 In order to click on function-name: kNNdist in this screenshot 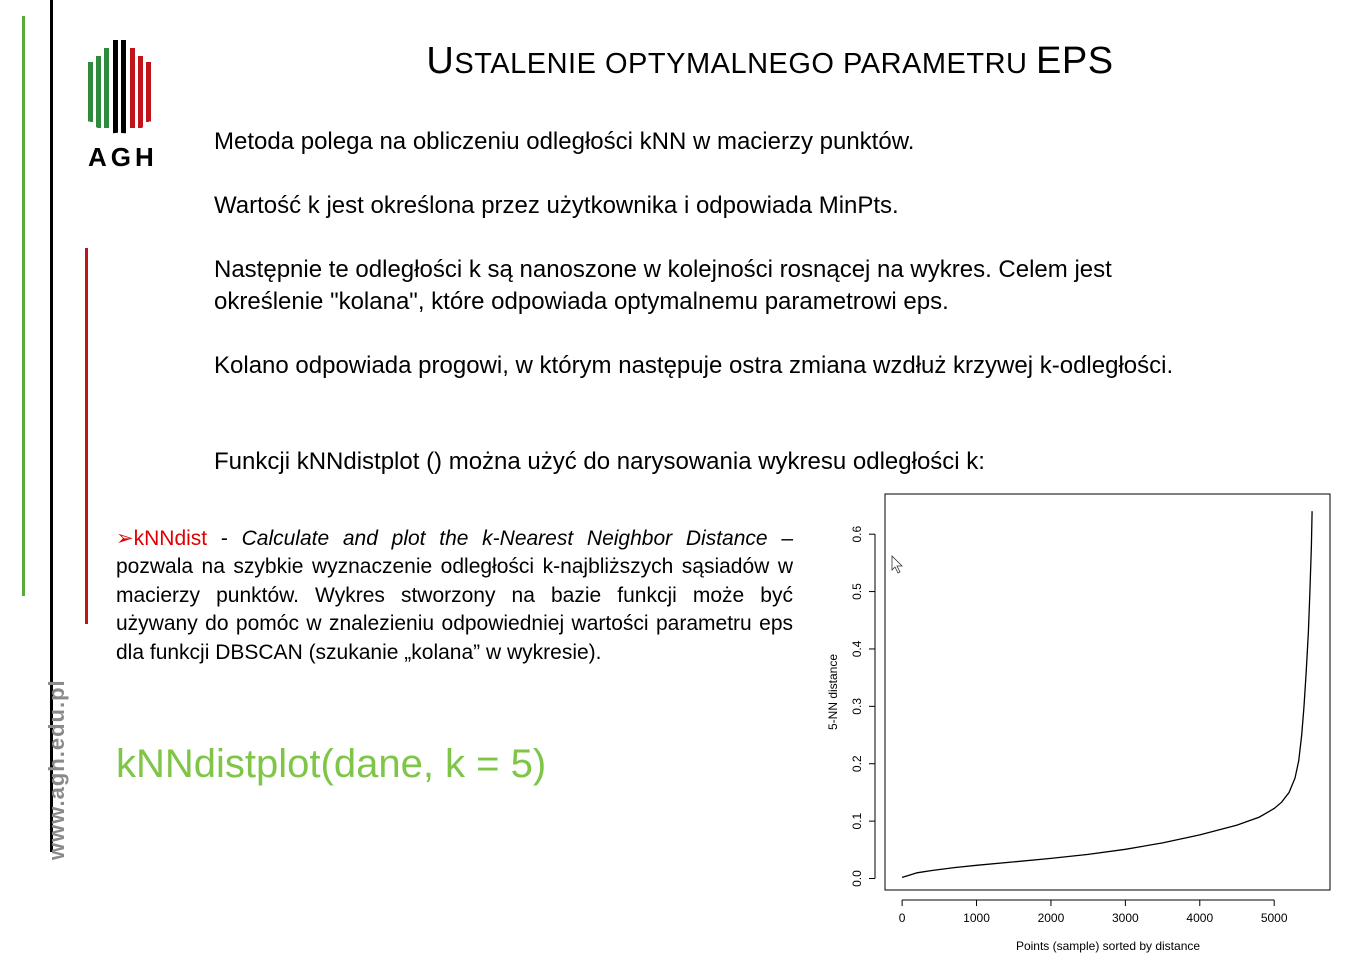, I will do `click(170, 538)`.